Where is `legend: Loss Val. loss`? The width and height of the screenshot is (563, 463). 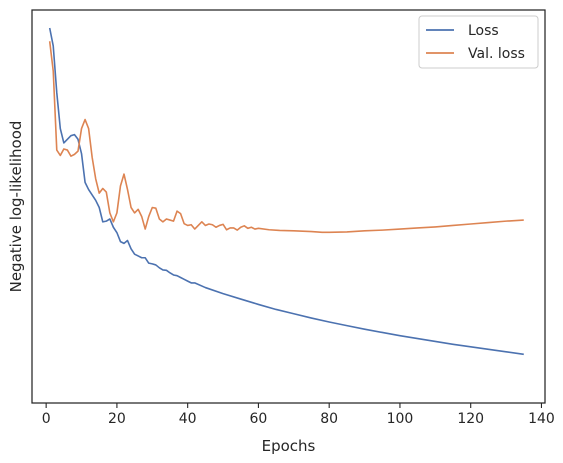
legend: Loss Val. loss is located at coordinates (478, 42).